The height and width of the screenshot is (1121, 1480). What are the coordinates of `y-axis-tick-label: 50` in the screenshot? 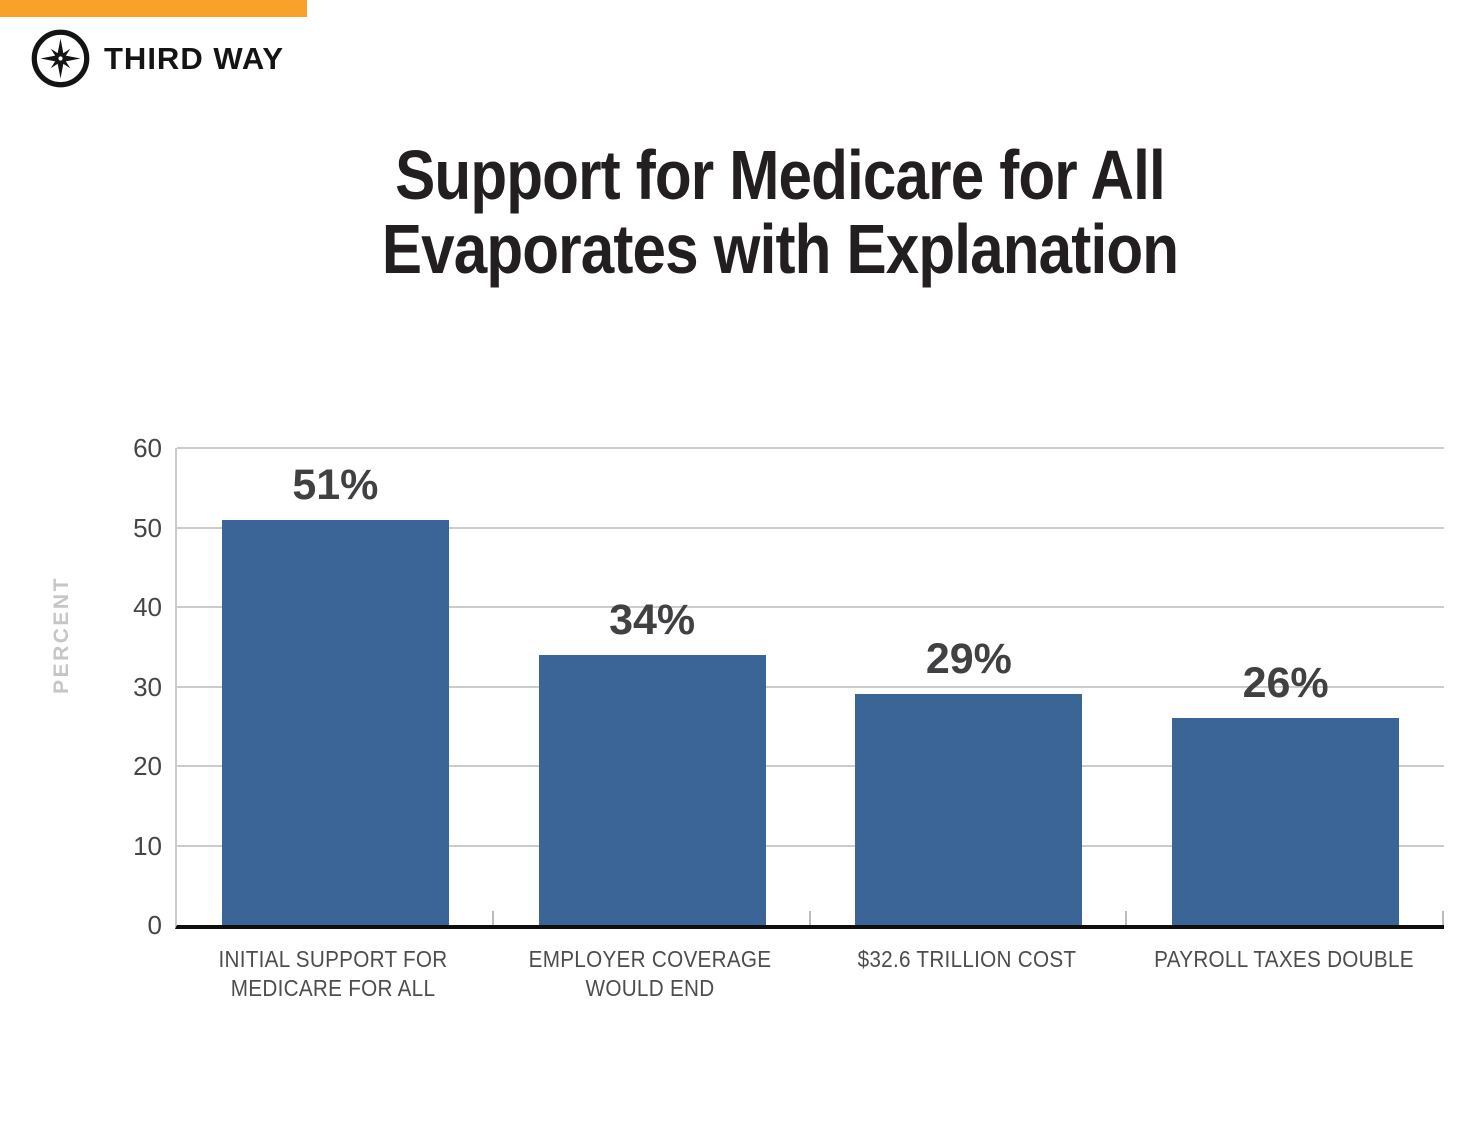 It's located at (147, 527).